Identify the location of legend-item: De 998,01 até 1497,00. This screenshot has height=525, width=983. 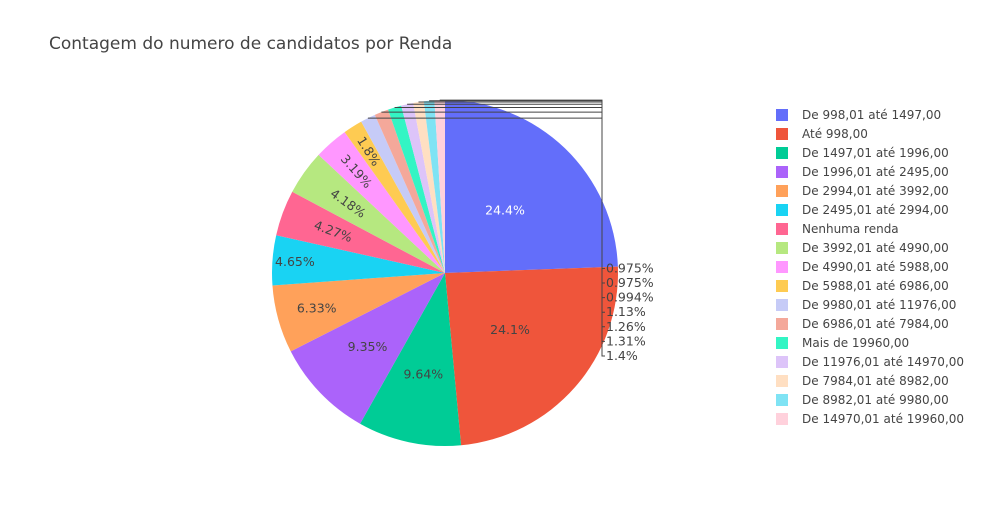
(870, 114).